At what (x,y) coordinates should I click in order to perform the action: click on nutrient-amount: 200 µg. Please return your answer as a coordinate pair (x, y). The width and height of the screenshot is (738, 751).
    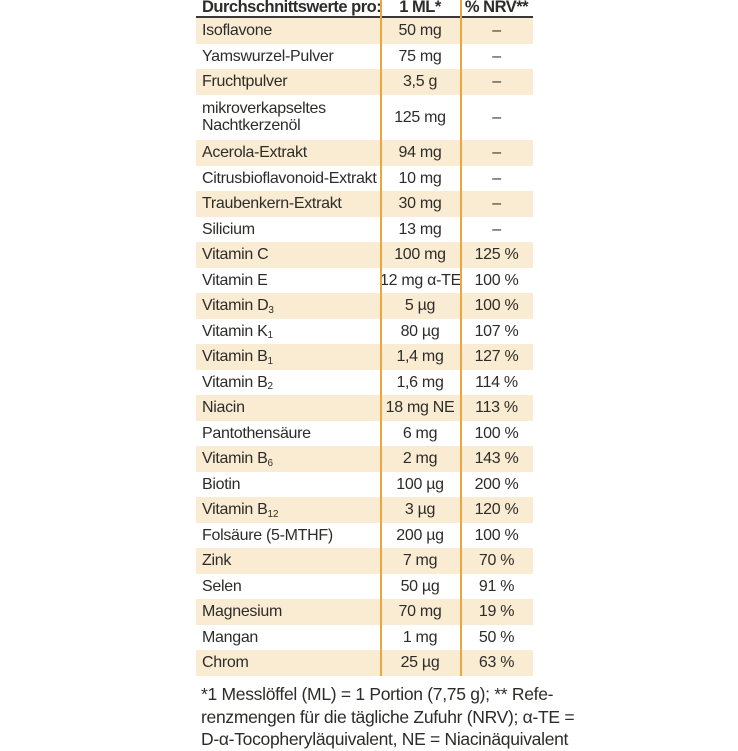
    Looking at the image, I should click on (420, 535).